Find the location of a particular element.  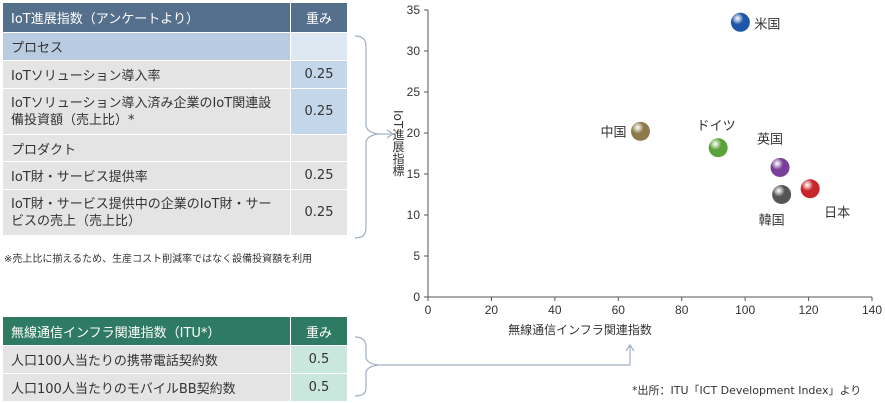

itu-row-name: 人口100人当たりのモバイルBB契約数 is located at coordinates (146, 387).